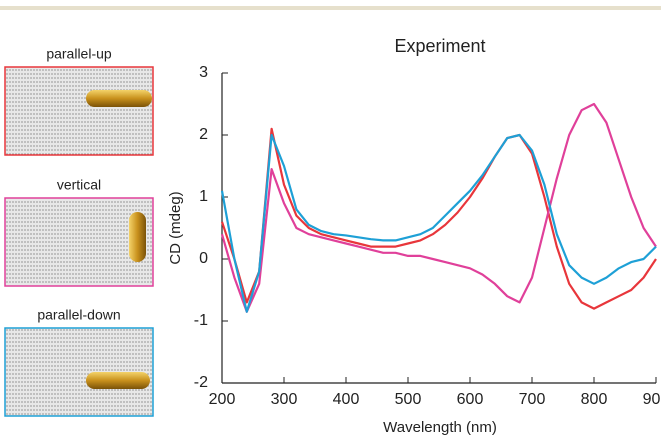 The width and height of the screenshot is (661, 438). What do you see at coordinates (203, 72) in the screenshot?
I see `y-tick-label: 3` at bounding box center [203, 72].